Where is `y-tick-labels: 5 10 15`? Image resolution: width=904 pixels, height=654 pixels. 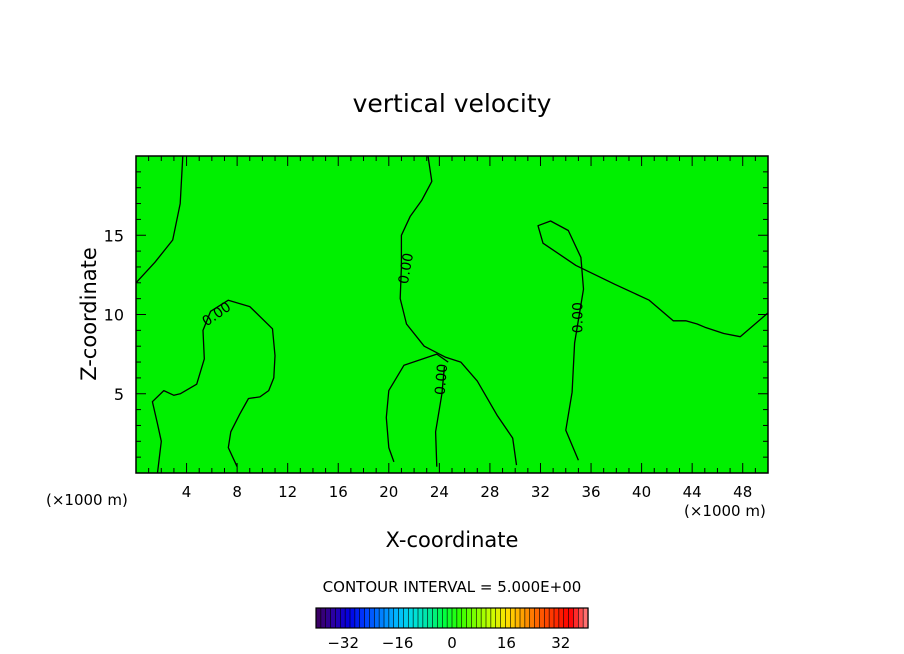
y-tick-labels: 5 10 15 is located at coordinates (114, 315).